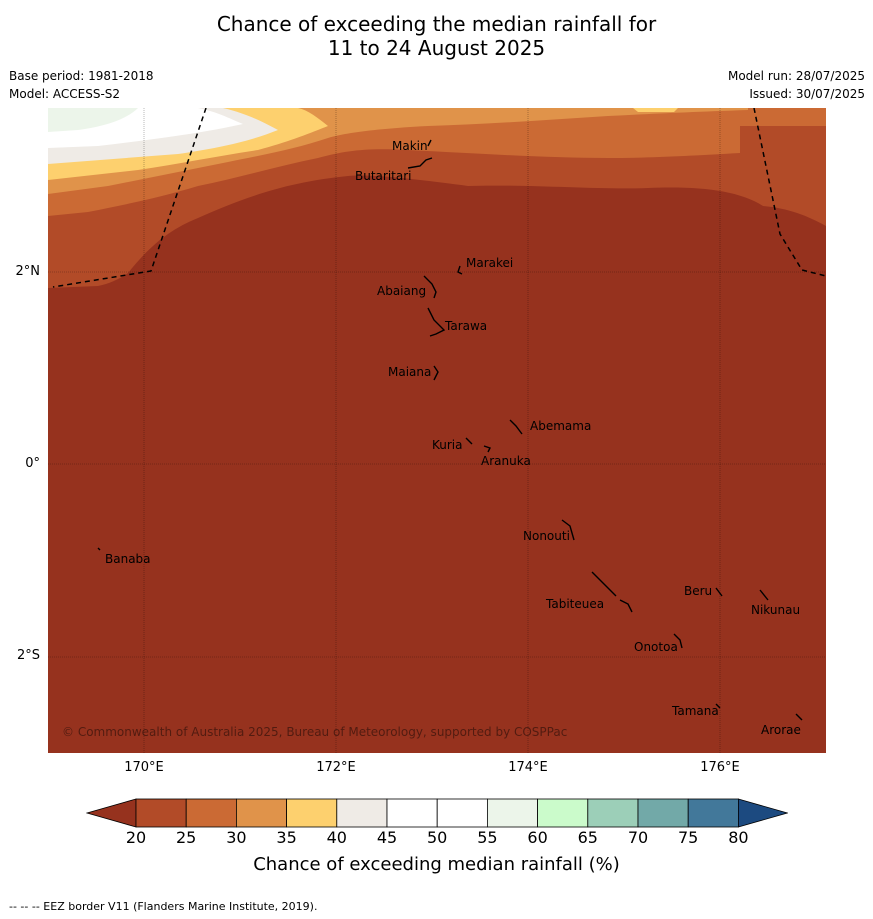 The height and width of the screenshot is (919, 873). Describe the element at coordinates (447, 445) in the screenshot. I see `island-label-kuria: Kuria` at that location.